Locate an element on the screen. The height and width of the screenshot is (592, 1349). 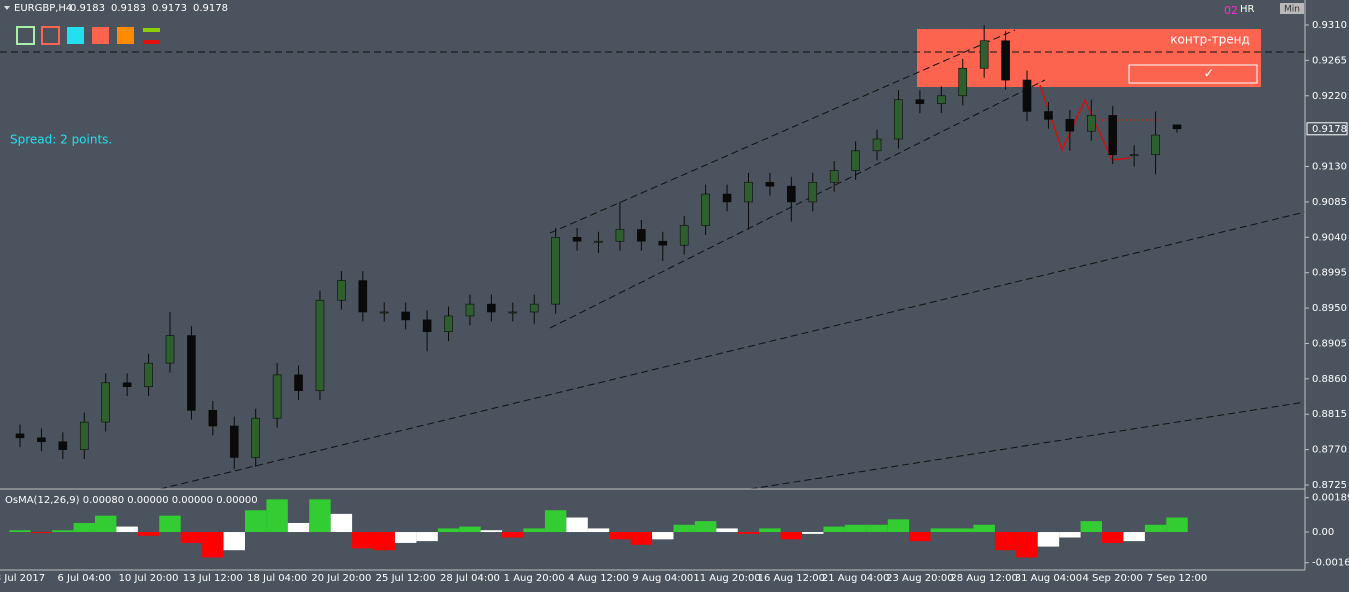
zone-check: ✓ is located at coordinates (1209, 74).